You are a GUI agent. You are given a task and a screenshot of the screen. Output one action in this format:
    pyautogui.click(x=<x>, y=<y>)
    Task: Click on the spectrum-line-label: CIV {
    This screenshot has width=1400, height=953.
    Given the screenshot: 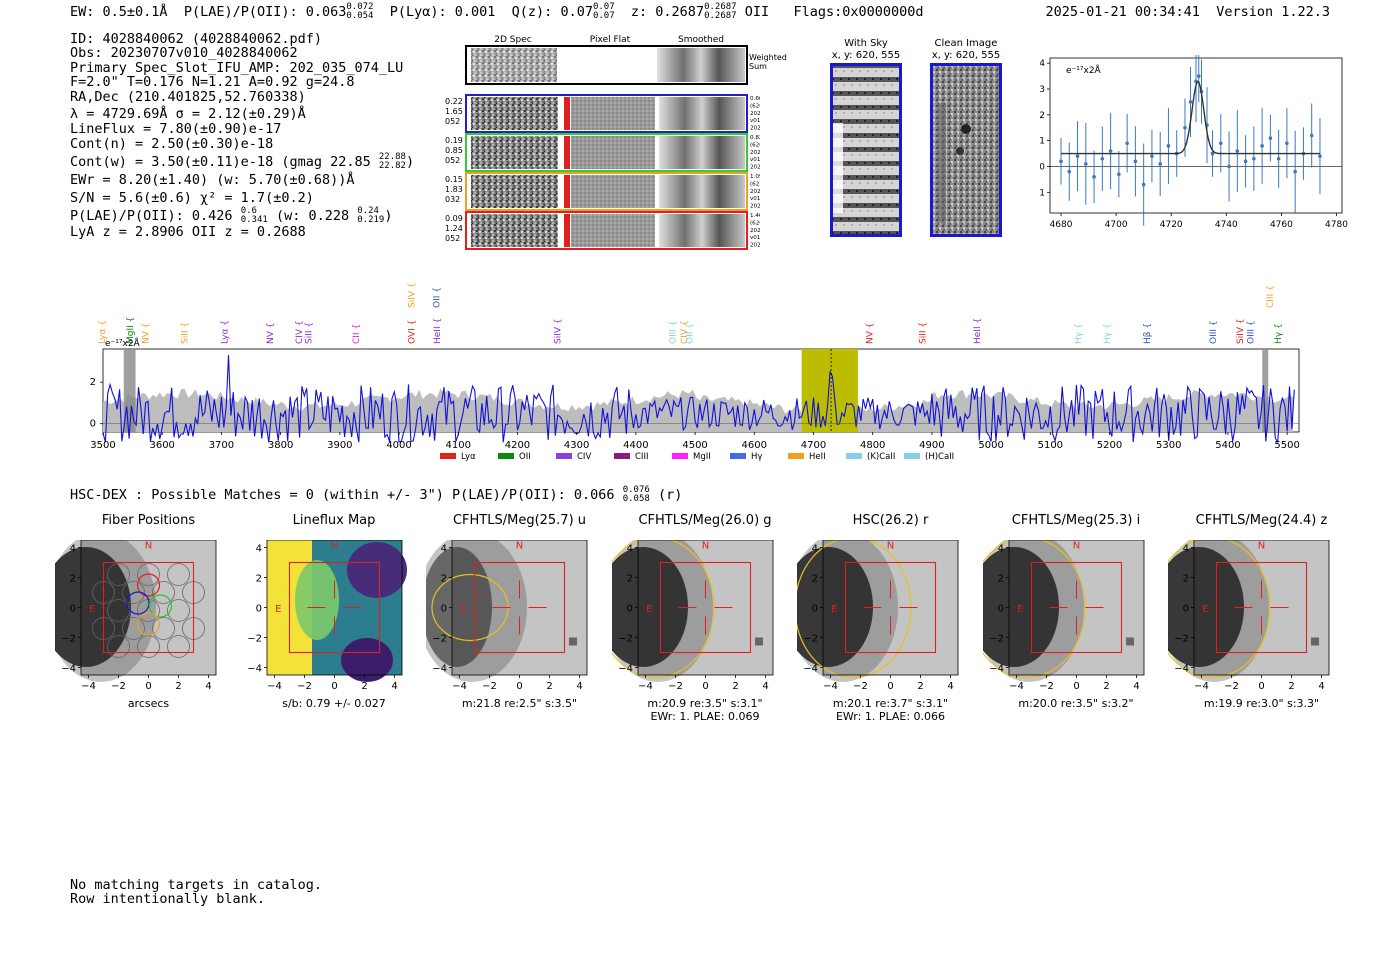 What is the action you would take?
    pyautogui.click(x=685, y=332)
    